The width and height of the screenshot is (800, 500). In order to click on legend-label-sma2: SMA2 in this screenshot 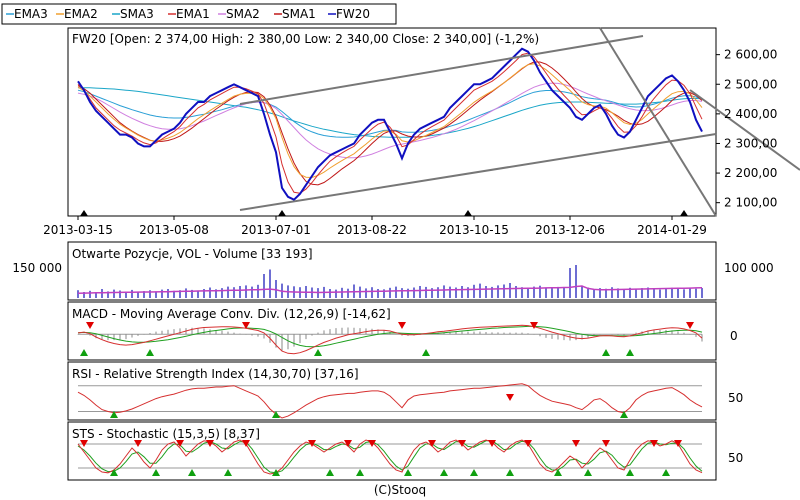, I will do `click(243, 14)`.